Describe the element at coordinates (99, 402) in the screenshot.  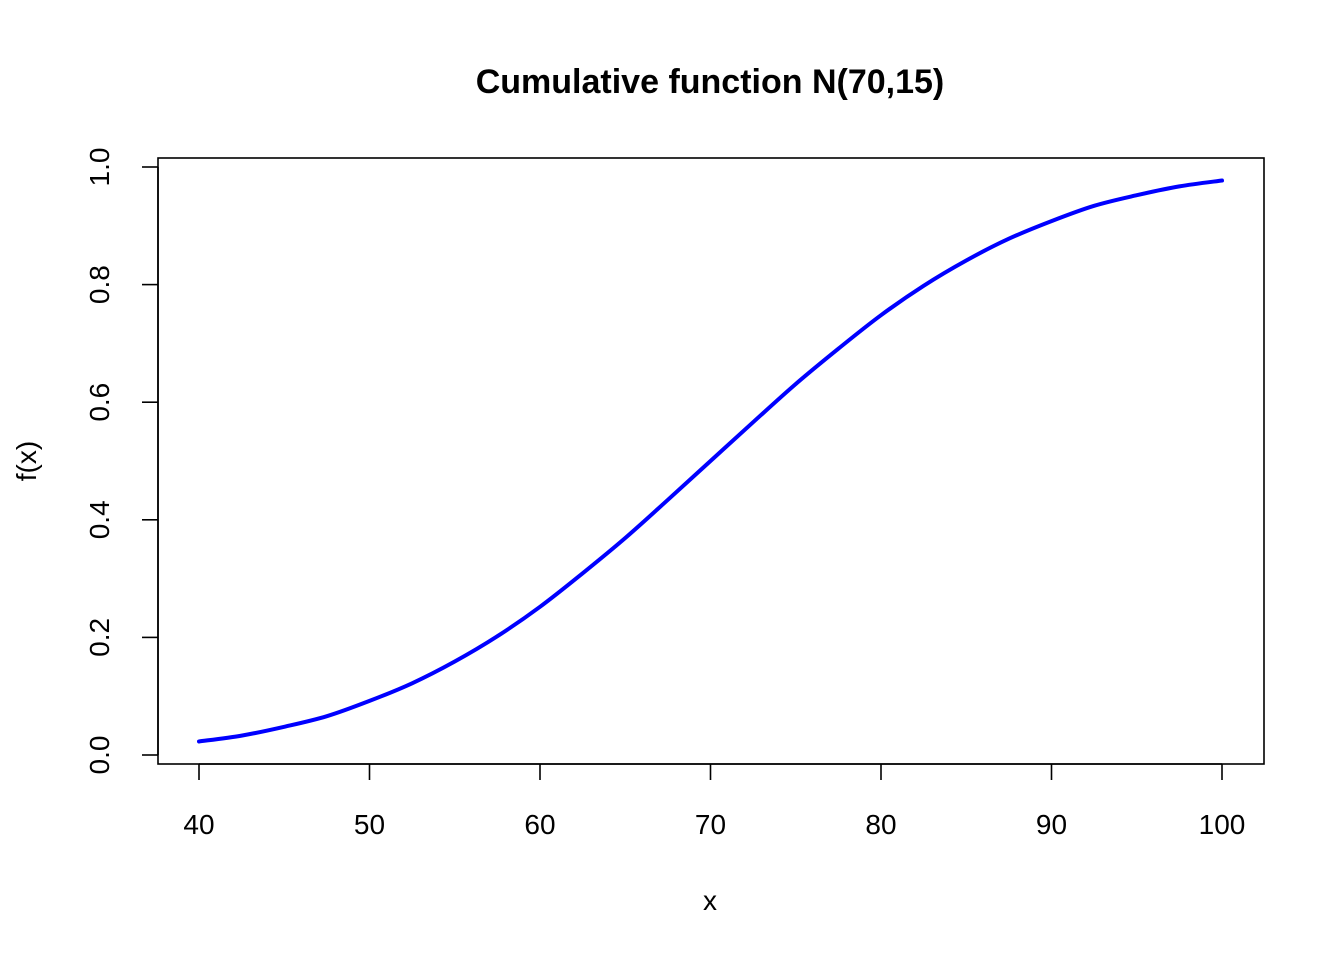
I see `y-tick-label: 0.6` at that location.